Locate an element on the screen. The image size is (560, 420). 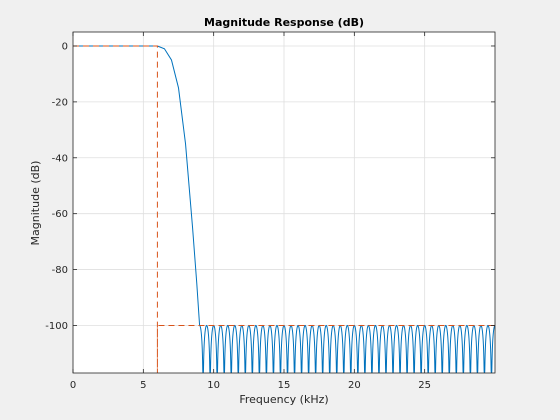
y-axis-label: Magnitude (dB) is located at coordinates (35, 203).